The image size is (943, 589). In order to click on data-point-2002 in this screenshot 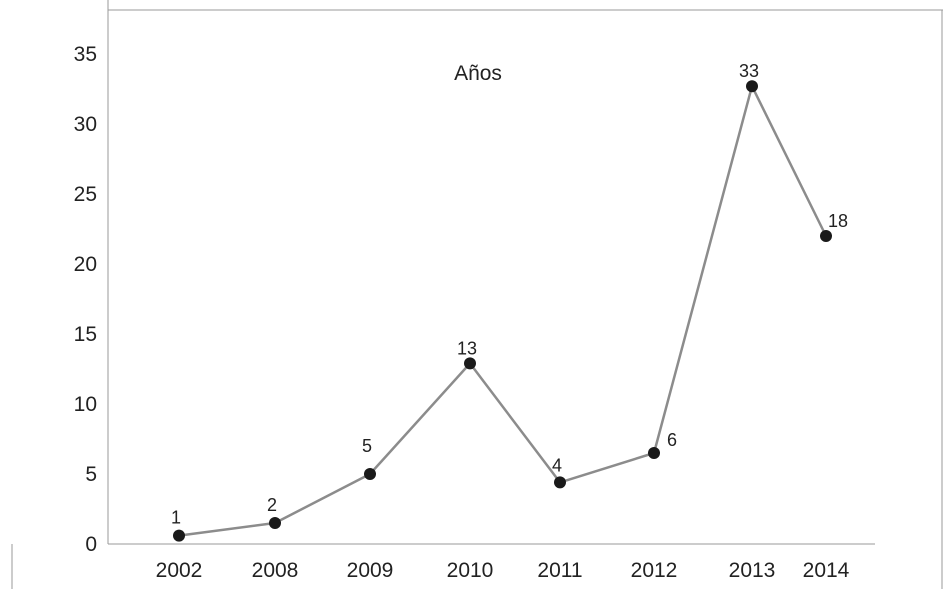, I will do `click(179, 535)`.